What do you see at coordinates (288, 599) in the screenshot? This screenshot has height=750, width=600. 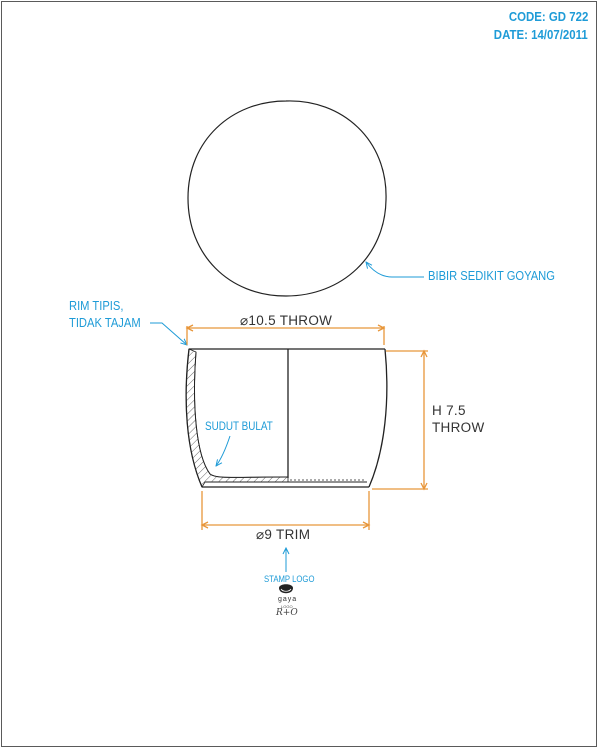 I see `logo-word: gaya` at bounding box center [288, 599].